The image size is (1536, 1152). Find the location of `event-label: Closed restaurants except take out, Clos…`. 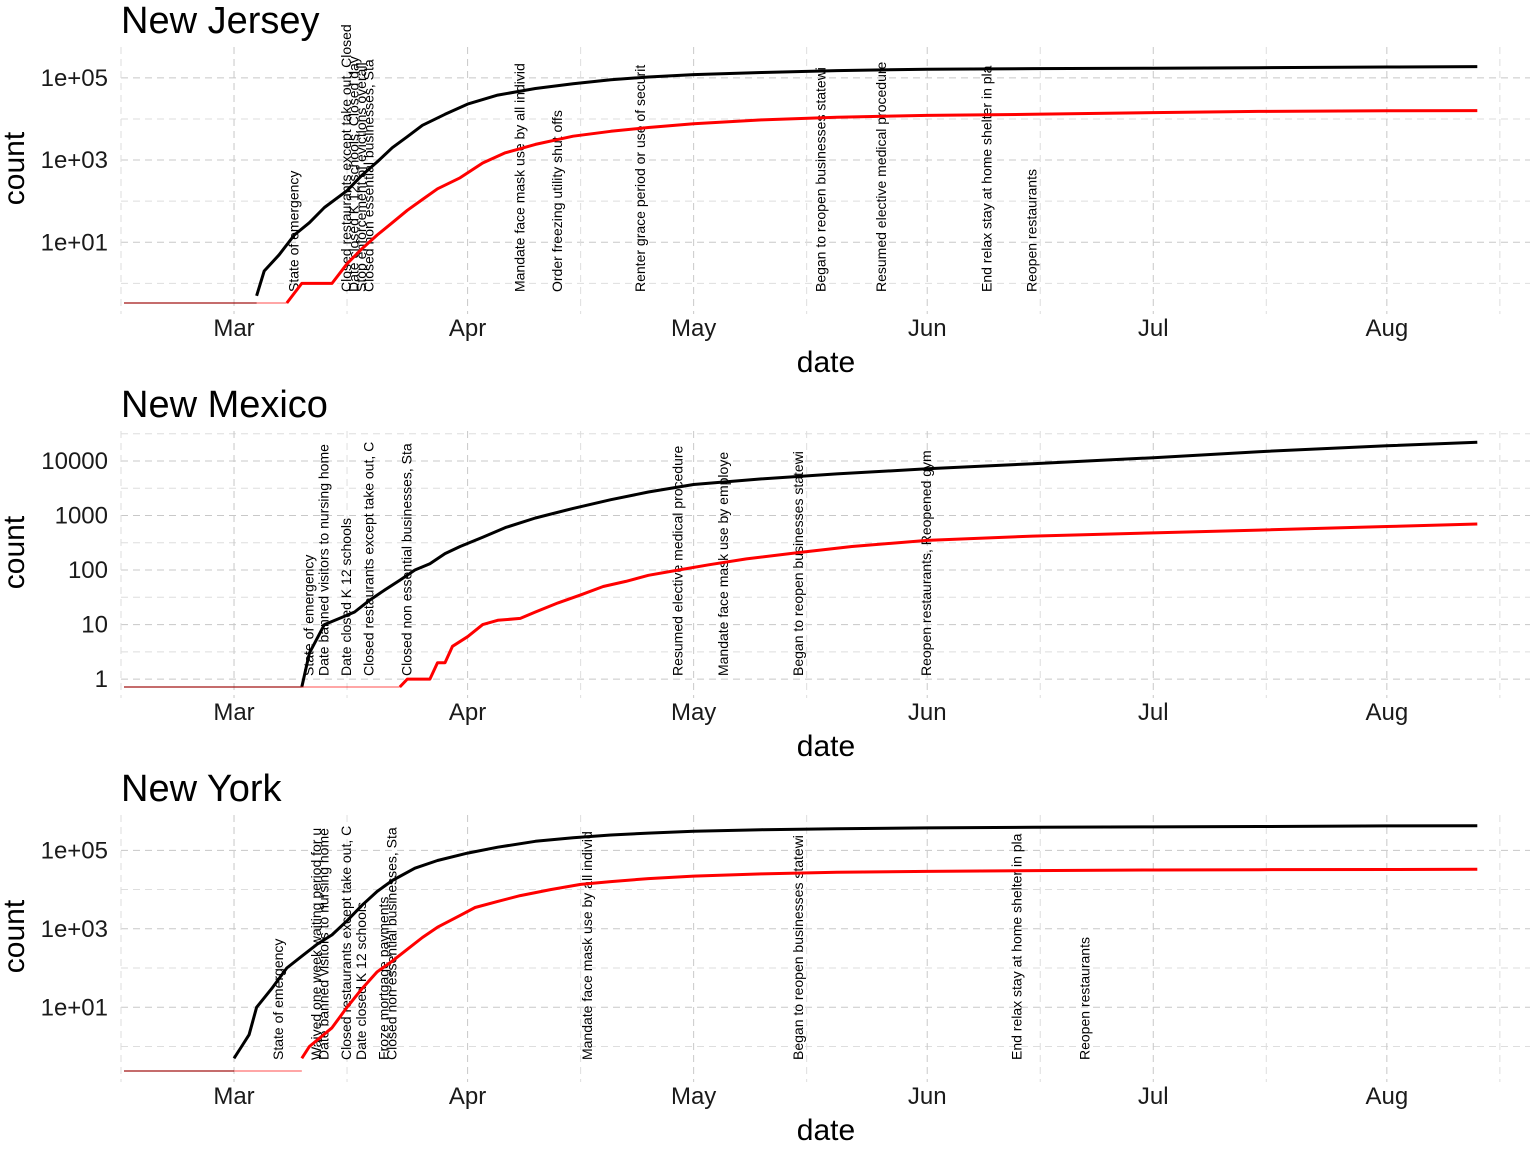

event-label: Closed restaurants except take out, Clos… is located at coordinates (346, 158).